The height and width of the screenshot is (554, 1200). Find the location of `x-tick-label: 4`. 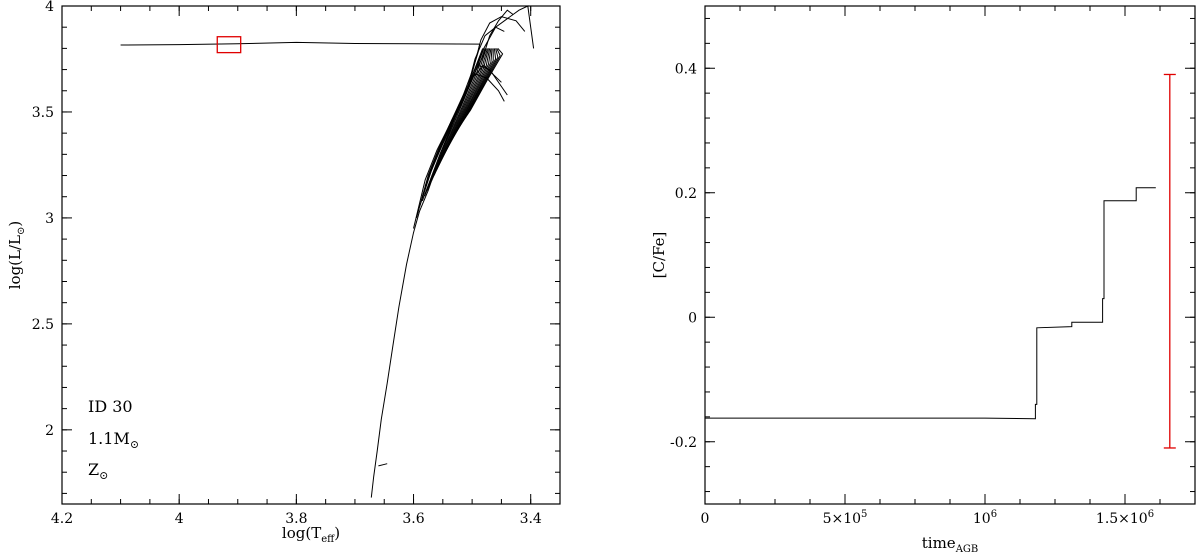

x-tick-label: 4 is located at coordinates (179, 519).